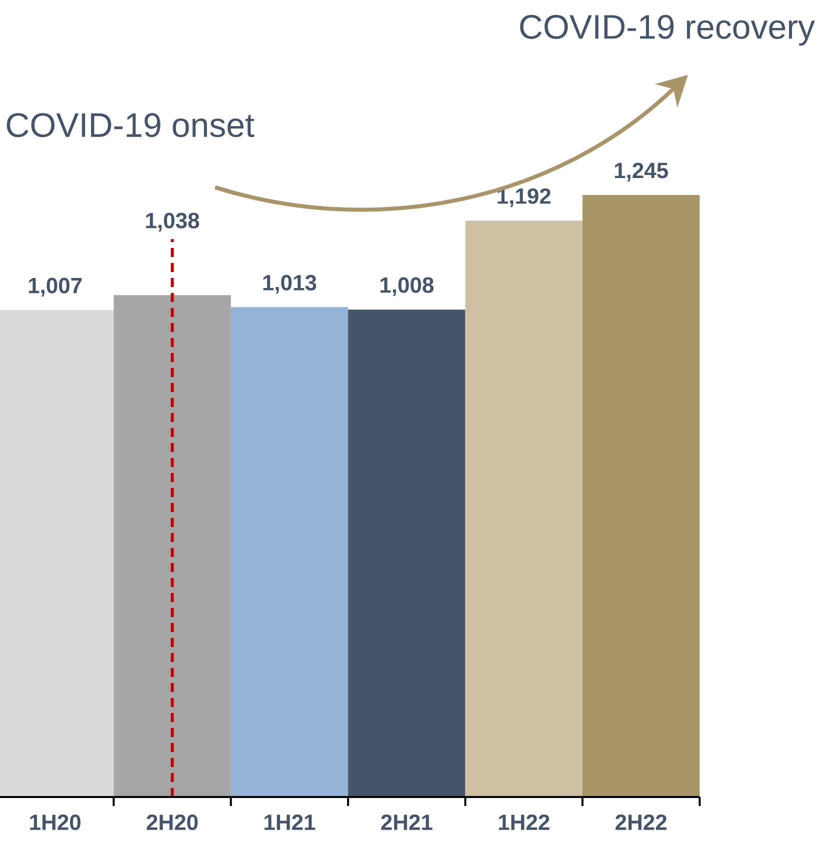 The height and width of the screenshot is (844, 821). Describe the element at coordinates (524, 822) in the screenshot. I see `x-tick-label: 1H22` at that location.